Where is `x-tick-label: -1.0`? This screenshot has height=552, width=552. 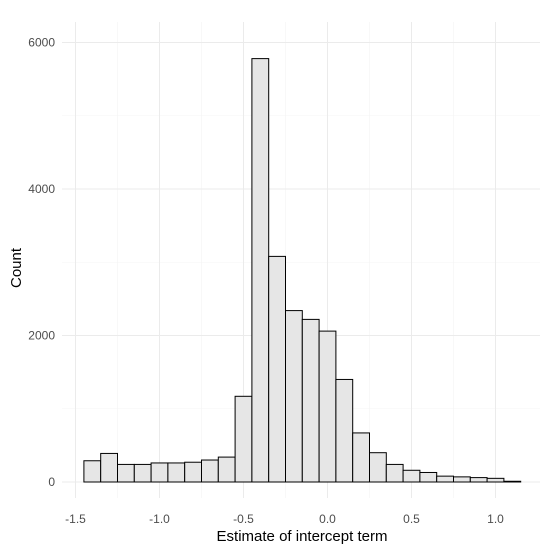
x-tick-label: -1.0 is located at coordinates (159, 519).